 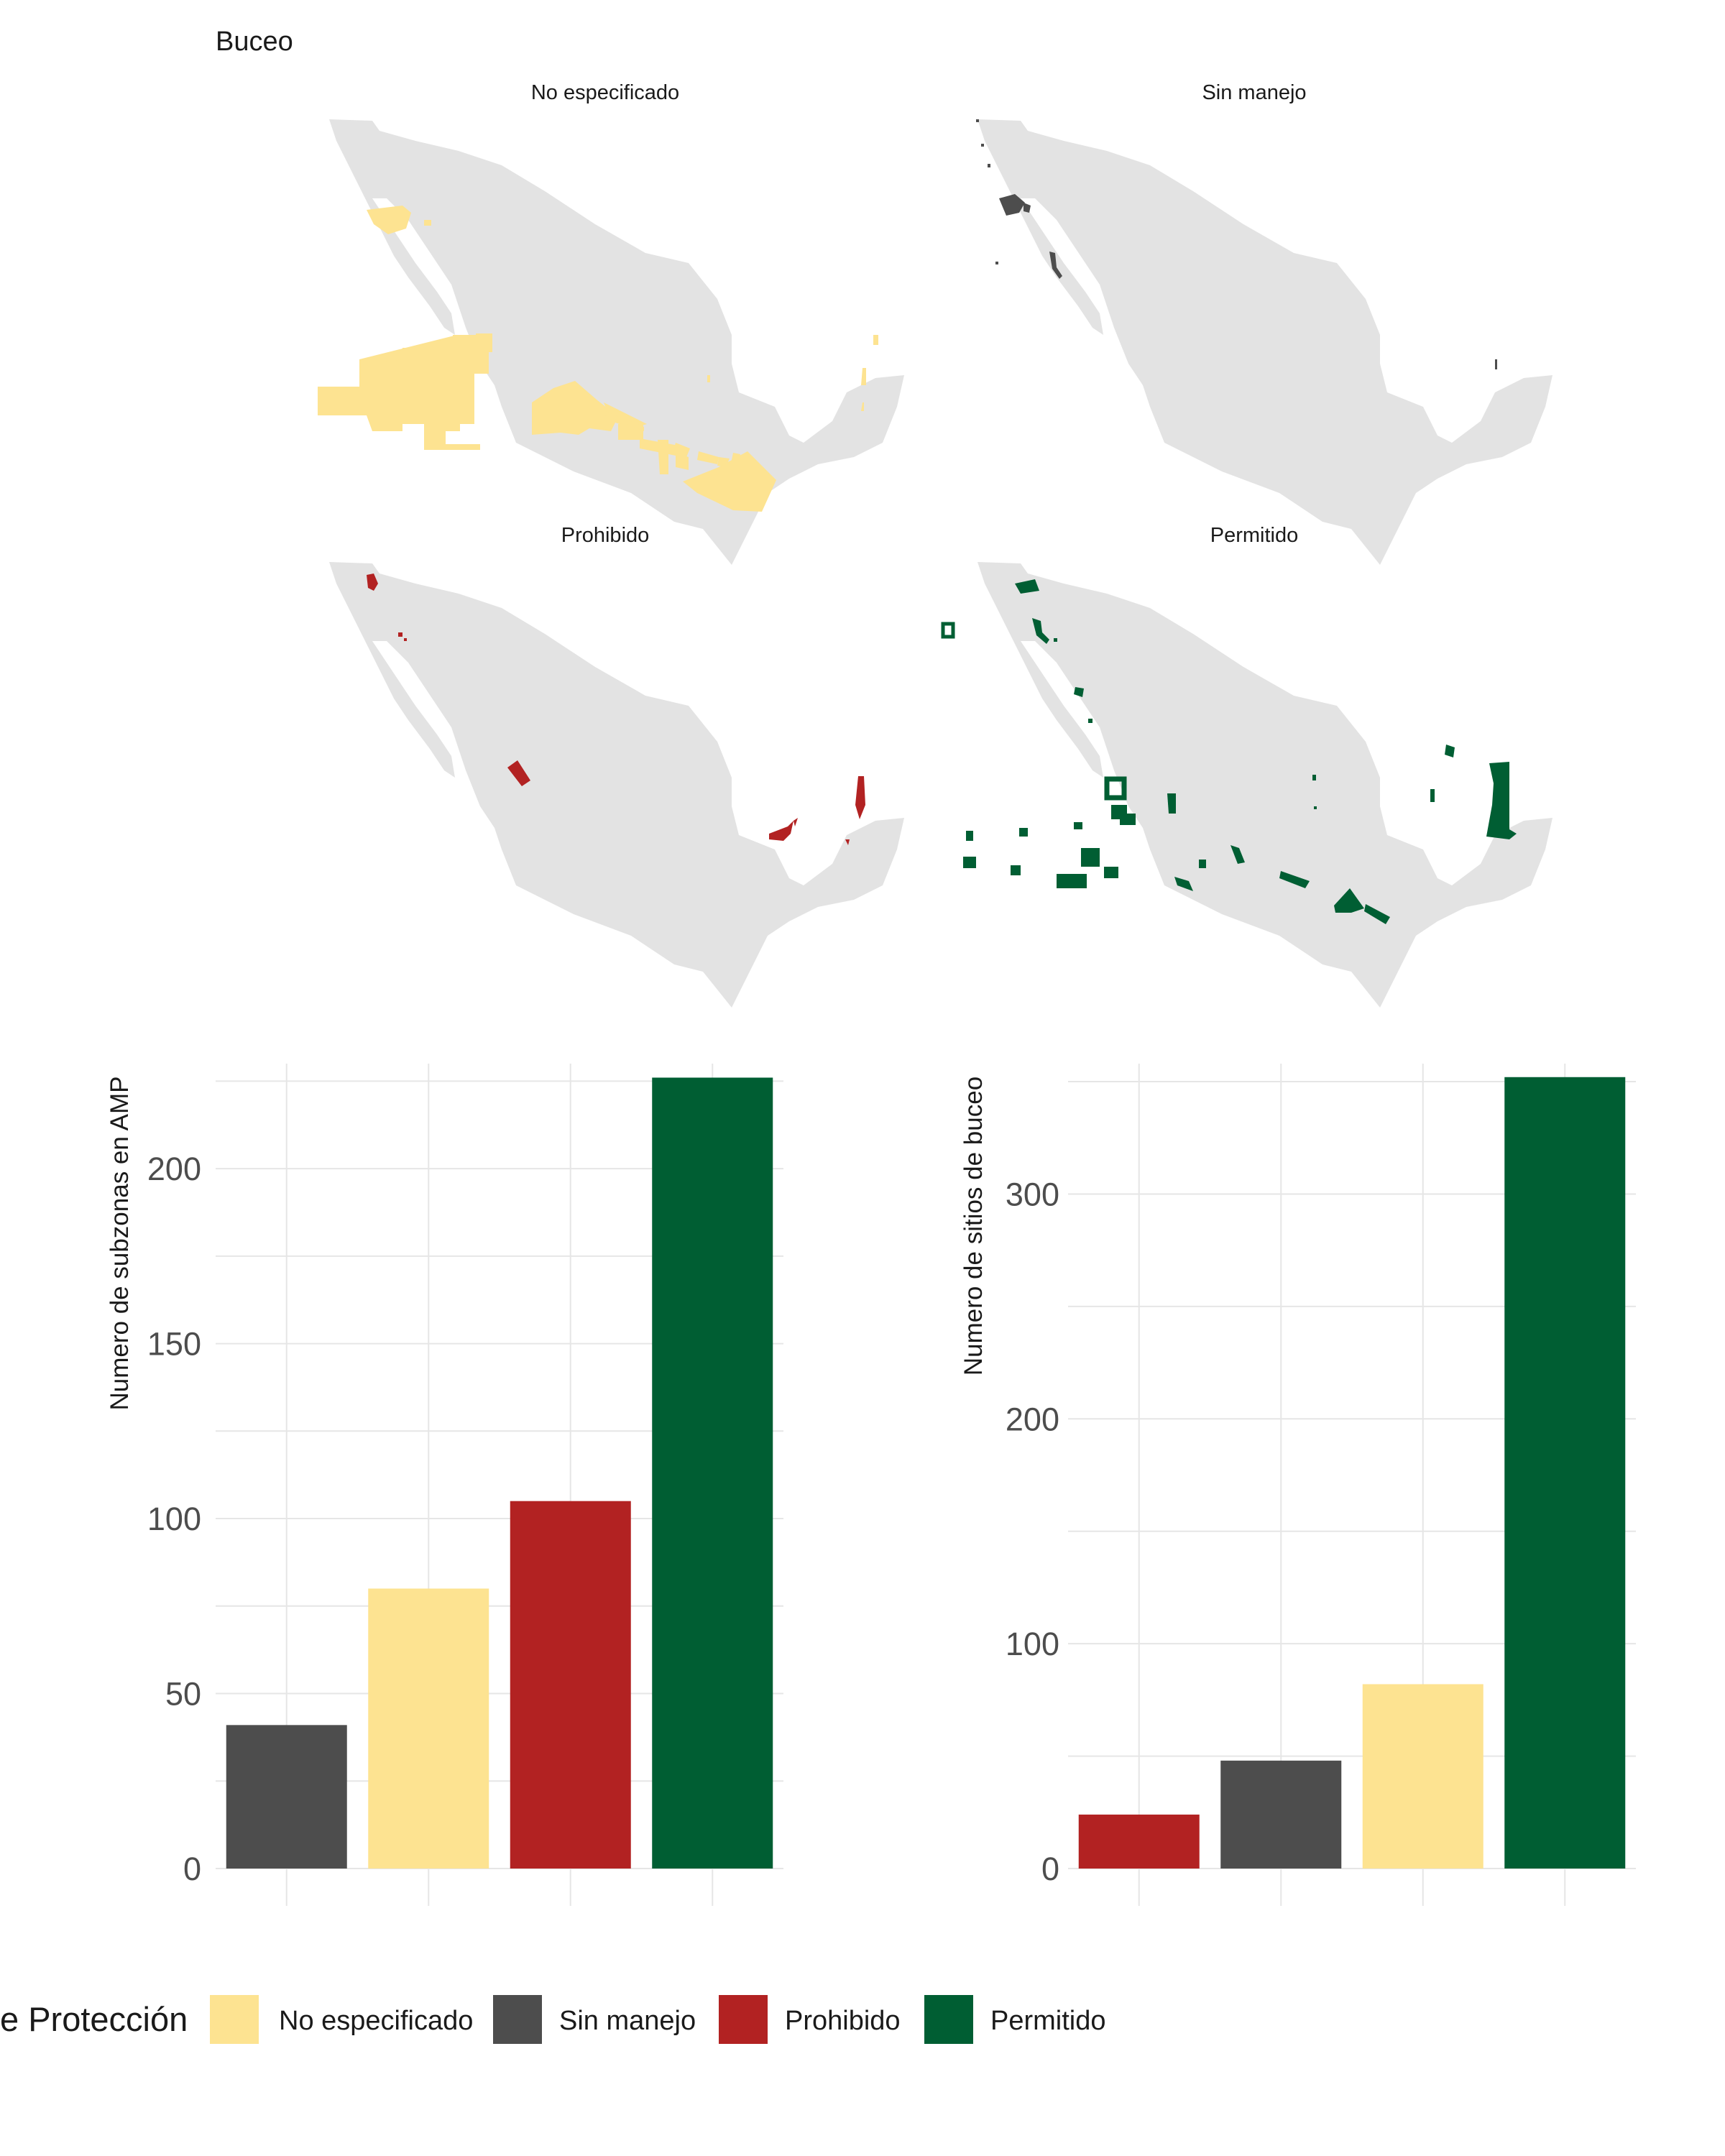 I want to click on chart2-bar-no_especificado, so click(x=1423, y=1777).